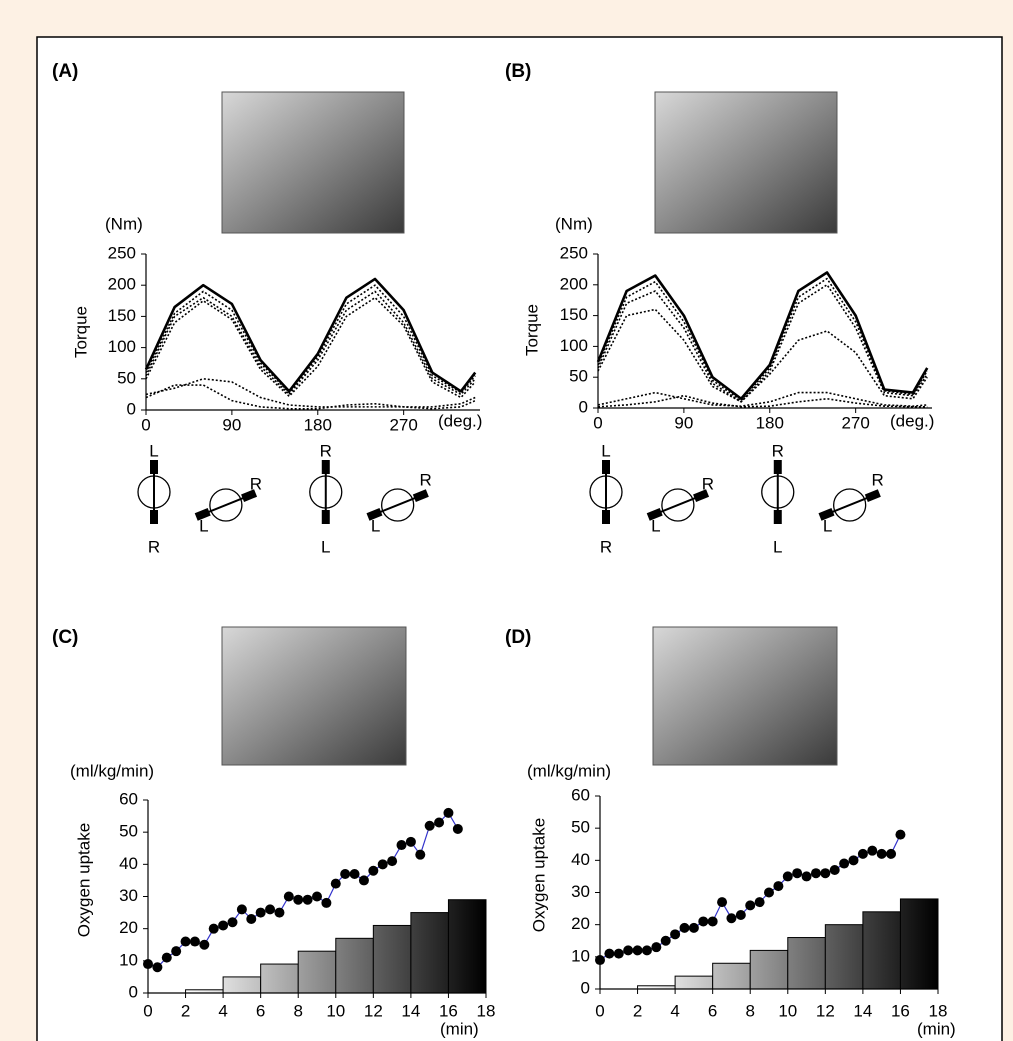 The width and height of the screenshot is (1013, 1041). I want to click on y-axis-label: Torque, so click(80, 332).